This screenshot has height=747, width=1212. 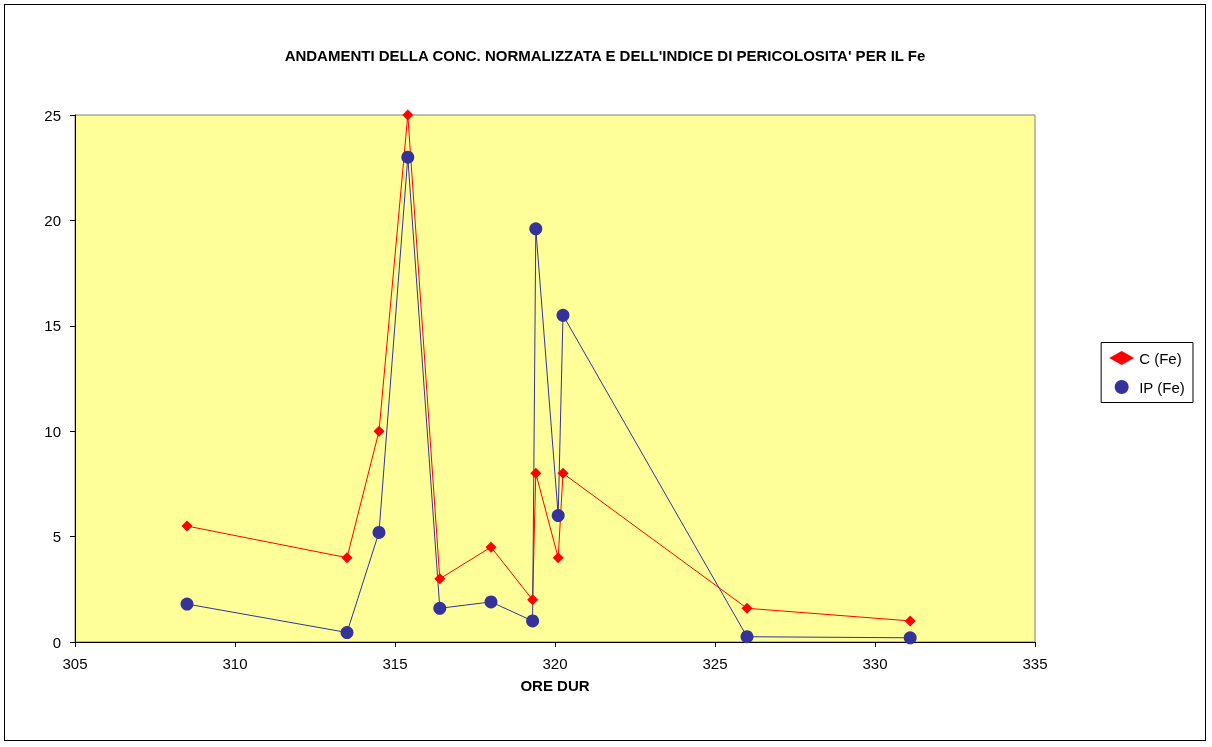 What do you see at coordinates (52, 115) in the screenshot?
I see `y-tick-label: 25` at bounding box center [52, 115].